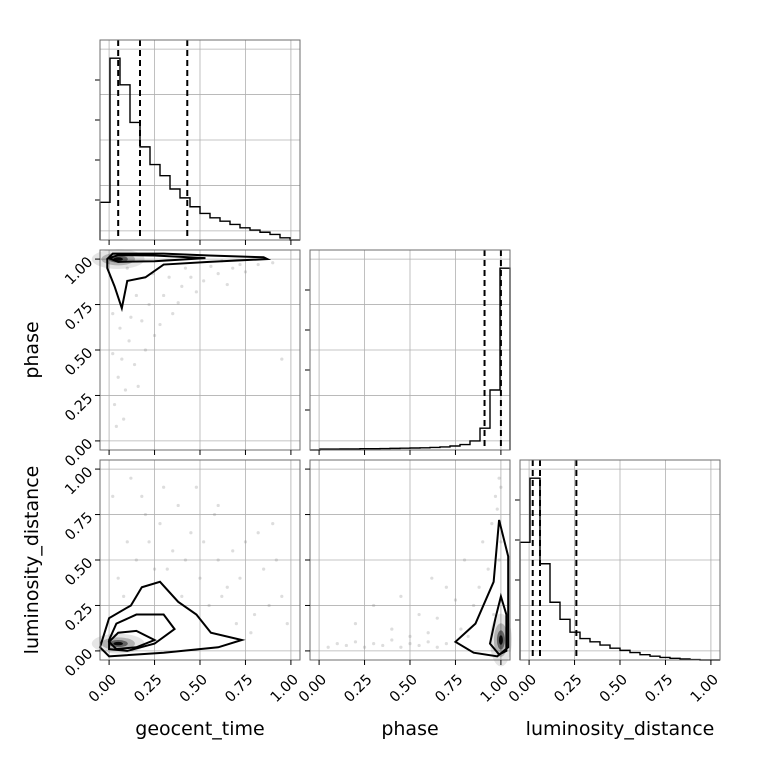  Describe the element at coordinates (285, 689) in the screenshot. I see `x-tick-label: 1.00` at that location.